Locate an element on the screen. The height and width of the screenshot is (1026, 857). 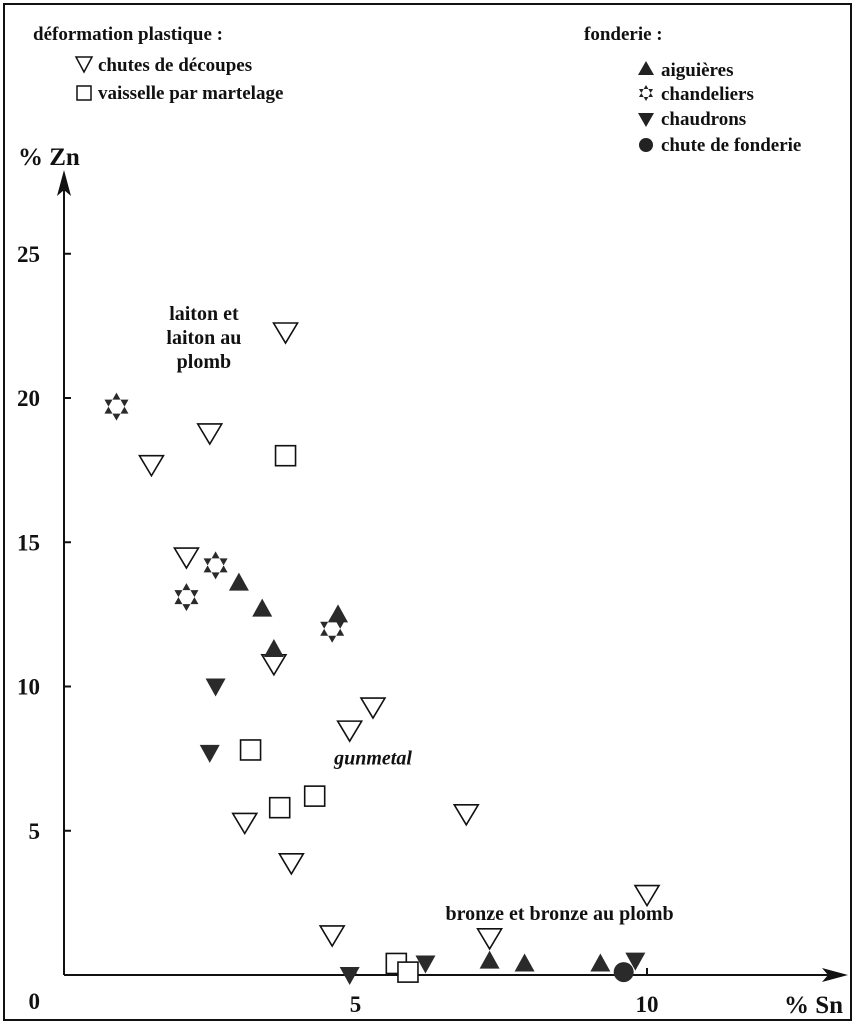
y-axis-title: % Zn is located at coordinates (49, 157).